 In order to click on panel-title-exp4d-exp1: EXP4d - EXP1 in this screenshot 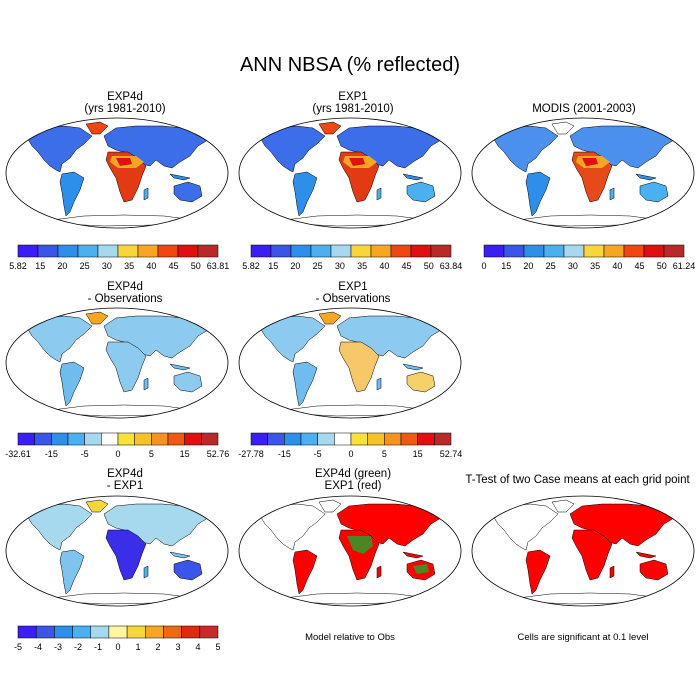, I will do `click(125, 480)`.